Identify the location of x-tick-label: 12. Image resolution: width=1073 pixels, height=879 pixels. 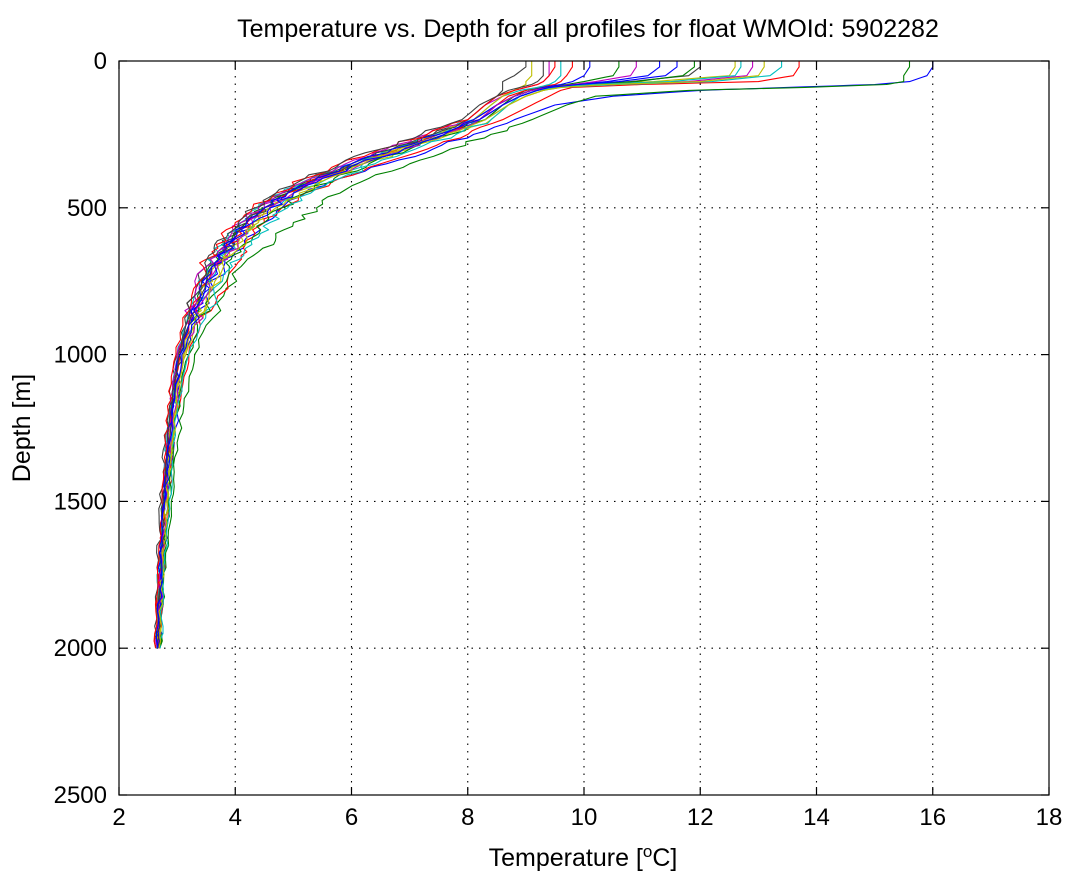
(700, 817).